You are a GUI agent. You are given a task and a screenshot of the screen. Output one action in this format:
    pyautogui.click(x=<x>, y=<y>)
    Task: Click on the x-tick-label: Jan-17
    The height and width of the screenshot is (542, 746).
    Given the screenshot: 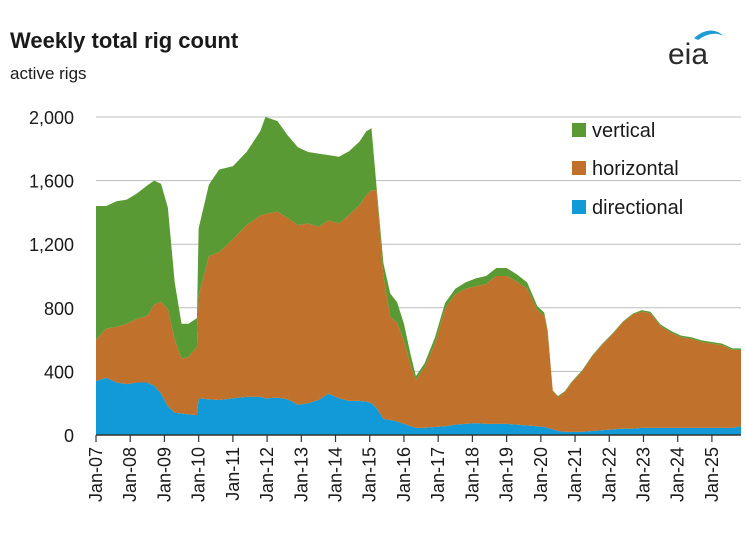 What is the action you would take?
    pyautogui.click(x=438, y=474)
    